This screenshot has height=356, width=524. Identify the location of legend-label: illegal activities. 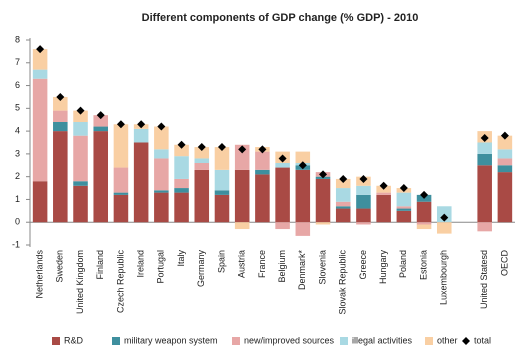
(382, 340).